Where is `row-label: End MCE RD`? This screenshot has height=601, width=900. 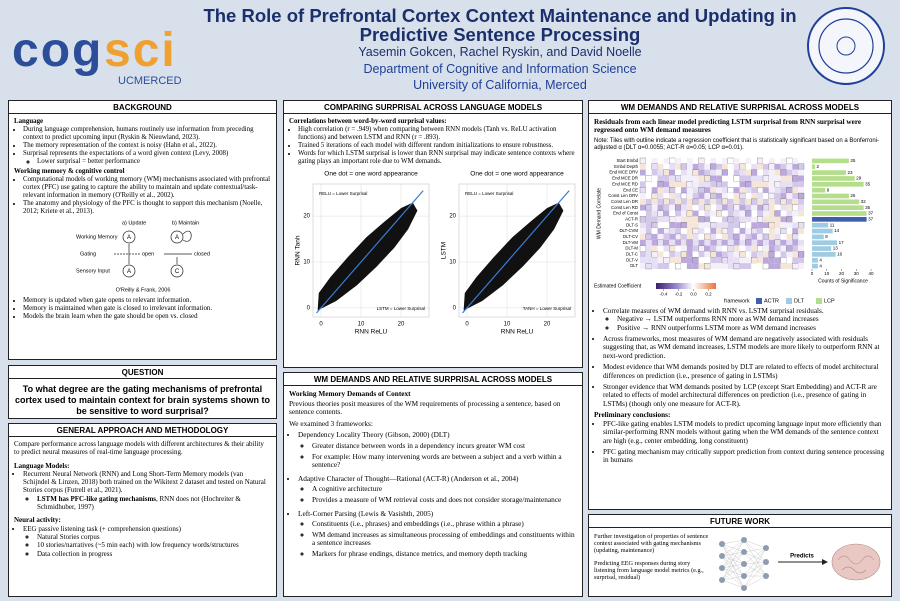
row-label: End MCE RD is located at coordinates (625, 183).